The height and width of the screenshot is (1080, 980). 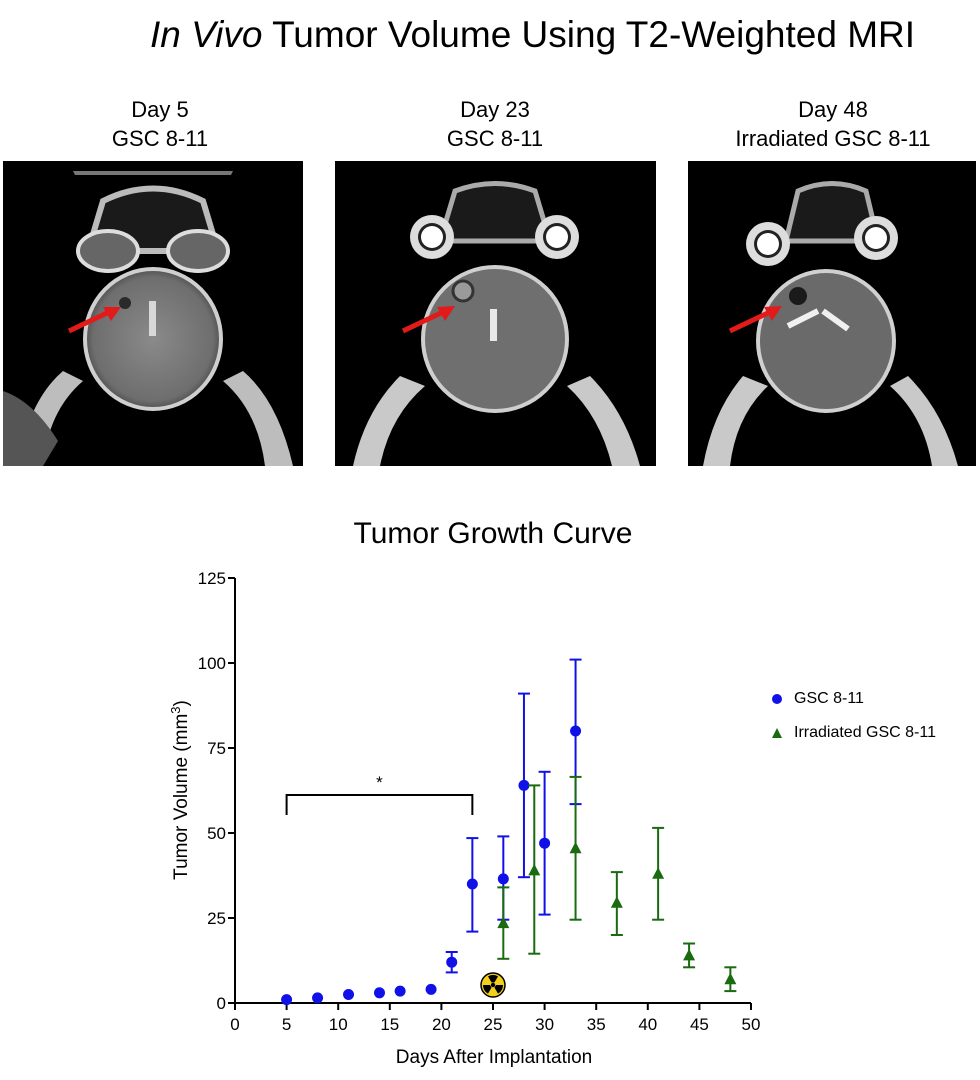 What do you see at coordinates (777, 733) in the screenshot?
I see `legend-triangle-marker` at bounding box center [777, 733].